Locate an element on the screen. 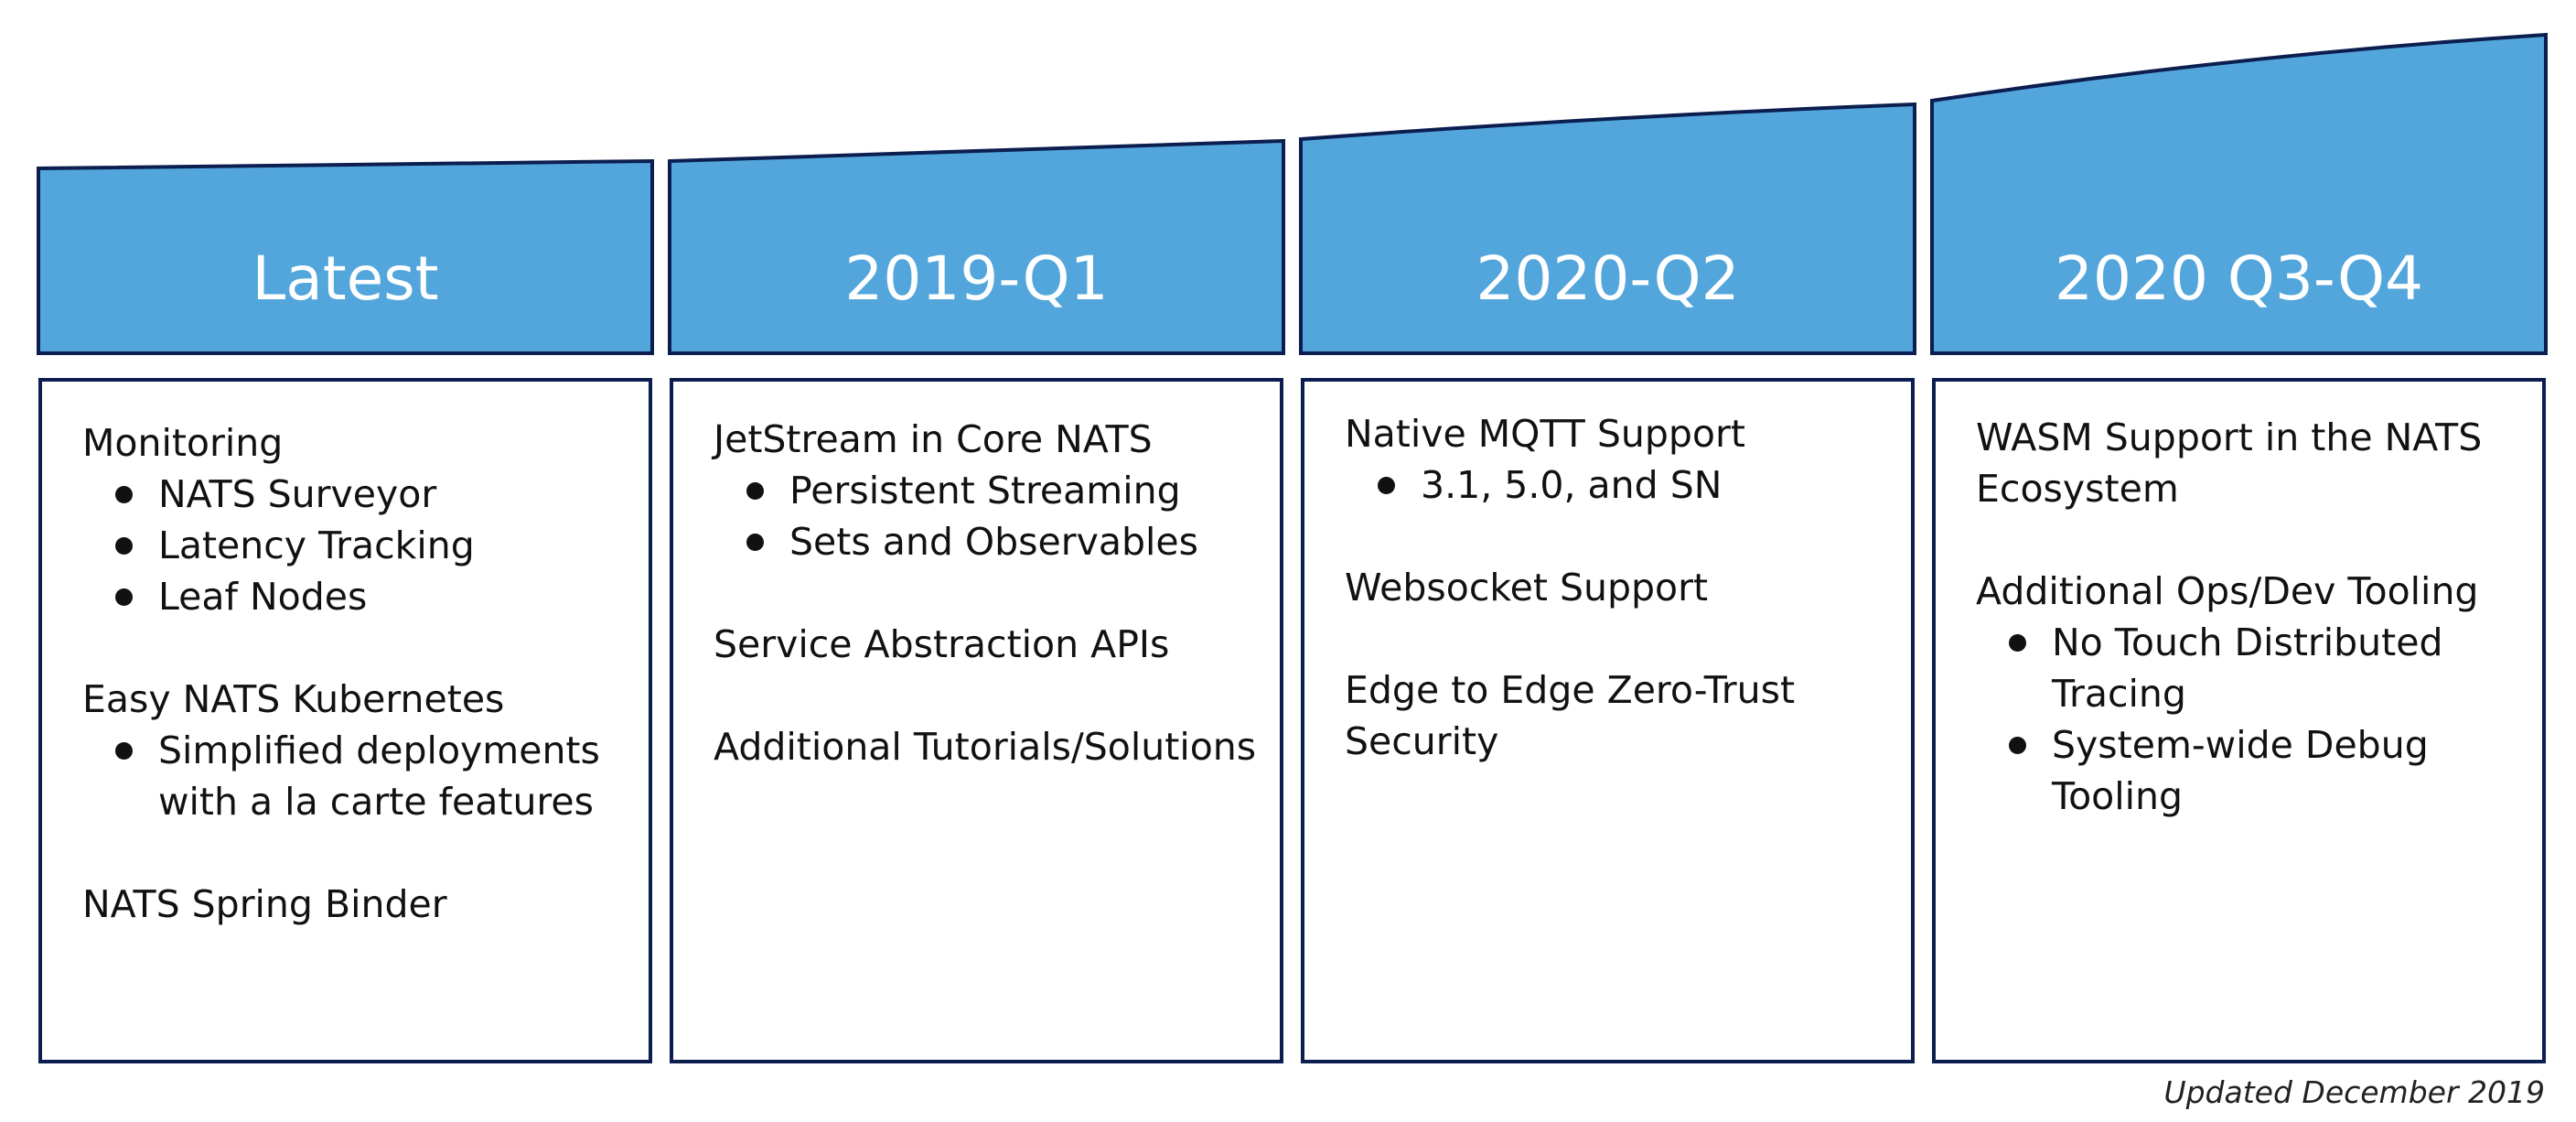  bullet-item: Latency Tracking is located at coordinates (357, 545).